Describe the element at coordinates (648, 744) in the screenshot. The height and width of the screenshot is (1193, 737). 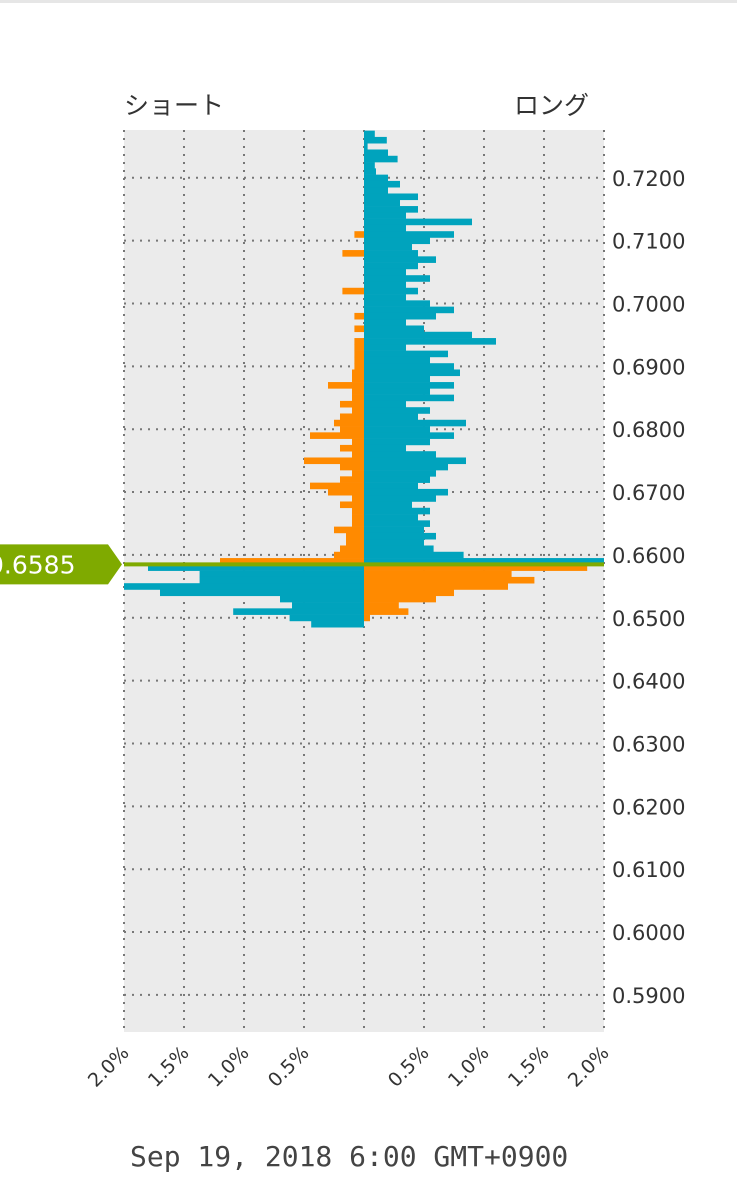
I see `y-tick-label: 0.6300` at that location.